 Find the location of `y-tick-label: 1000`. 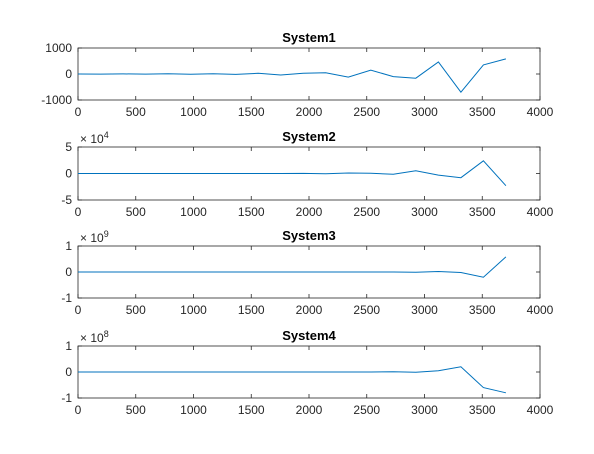

y-tick-label: 1000 is located at coordinates (58, 48).